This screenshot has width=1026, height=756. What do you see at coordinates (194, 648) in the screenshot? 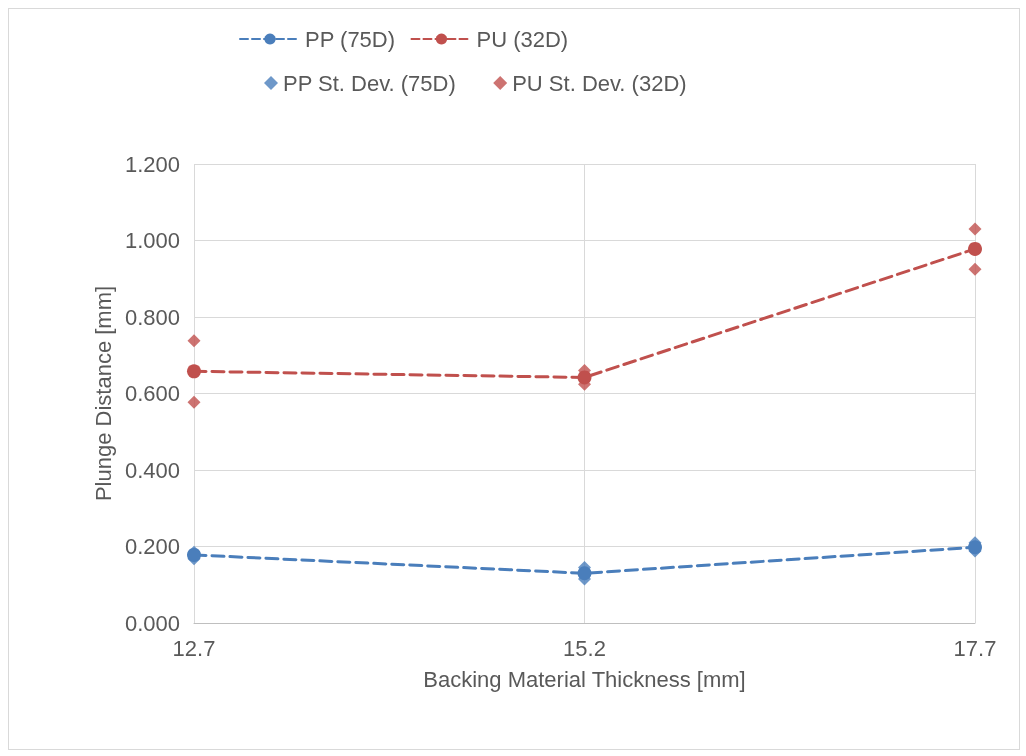
I see `x-tick-label: 12.7` at bounding box center [194, 648].